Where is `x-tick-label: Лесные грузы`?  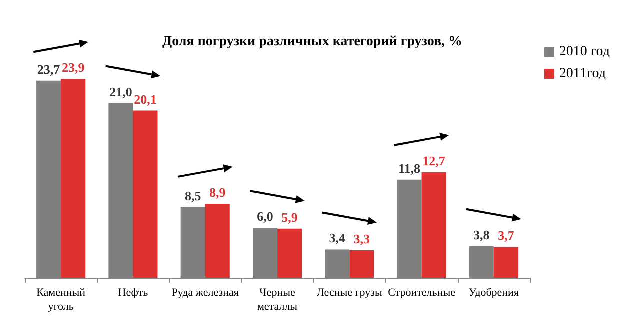
x-tick-label: Лесные грузы is located at coordinates (349, 293).